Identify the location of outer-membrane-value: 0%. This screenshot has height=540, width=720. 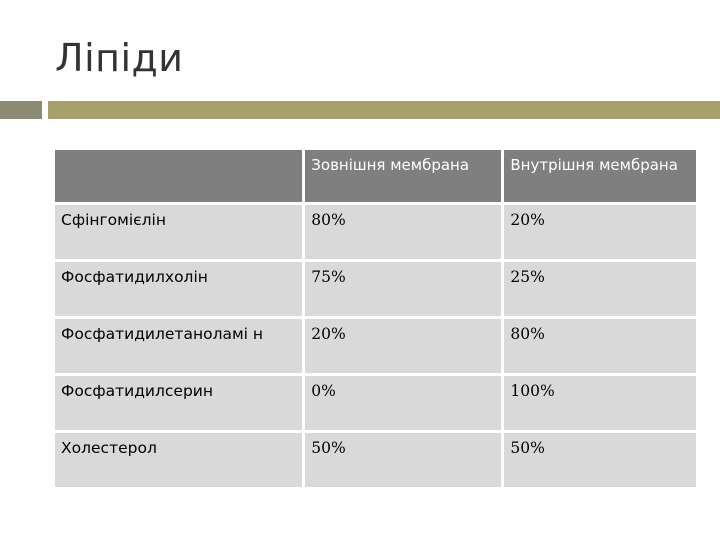
(404, 403).